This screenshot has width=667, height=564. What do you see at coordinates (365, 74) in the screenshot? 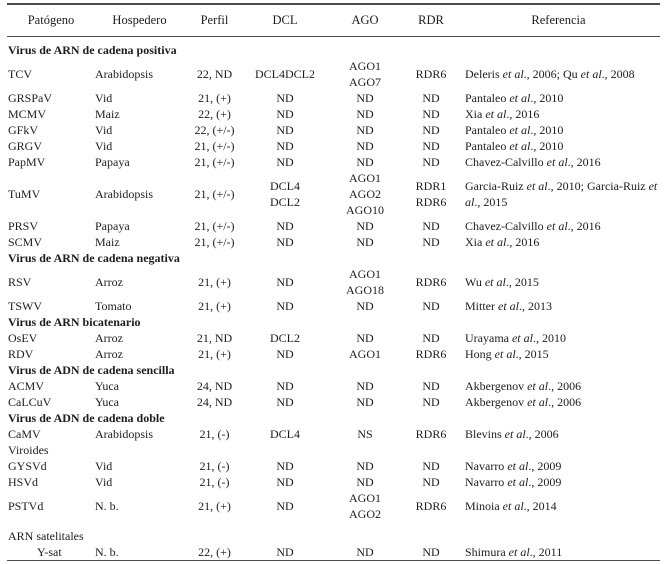
I see `cell-ago: AGO1 AGO7` at bounding box center [365, 74].